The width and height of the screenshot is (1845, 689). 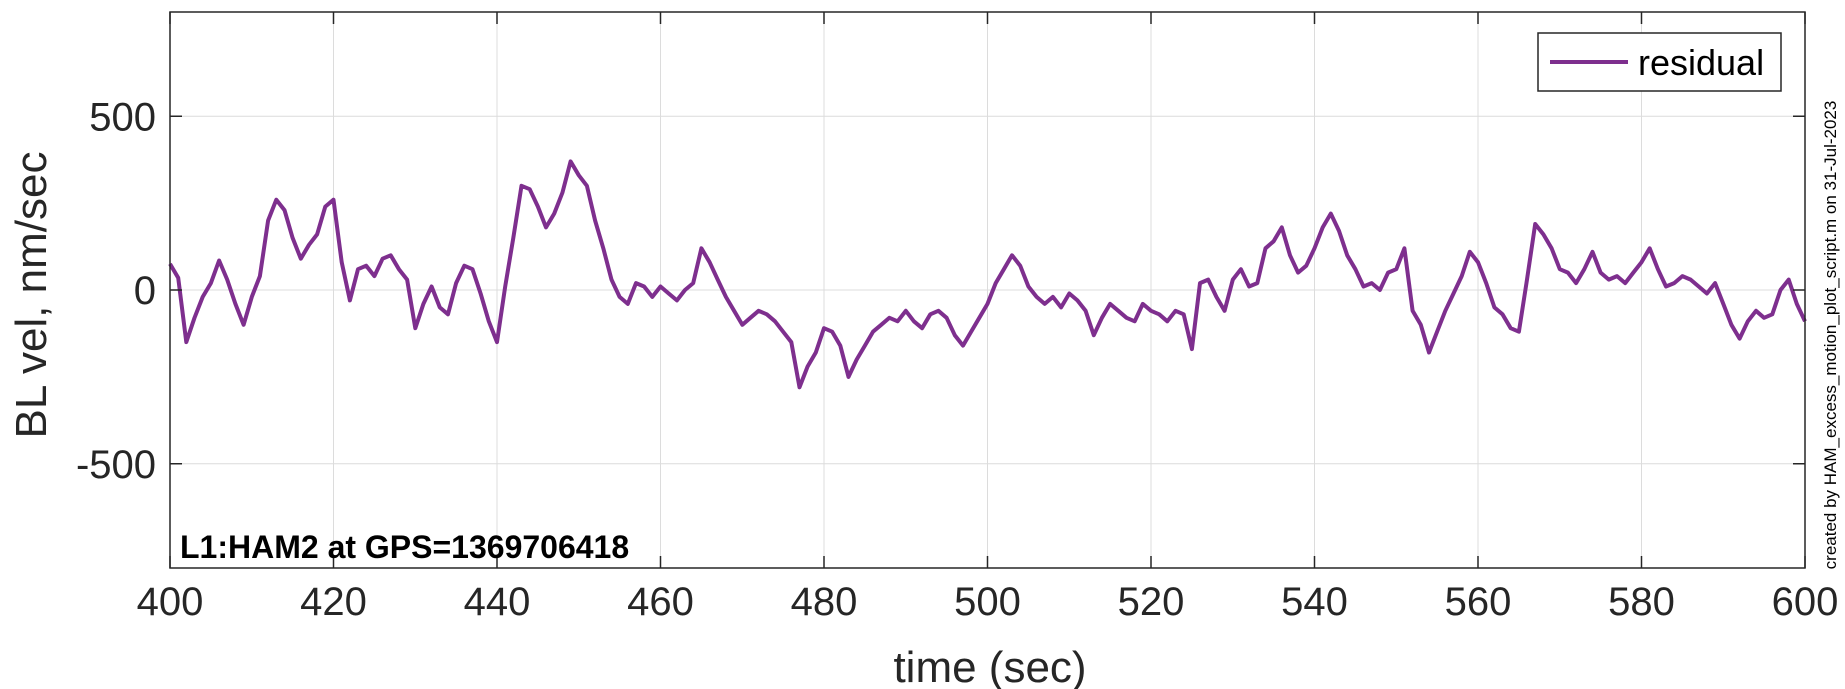 What do you see at coordinates (404, 547) in the screenshot?
I see `annotation-label: L1:HAM2 at GPS=1369706418` at bounding box center [404, 547].